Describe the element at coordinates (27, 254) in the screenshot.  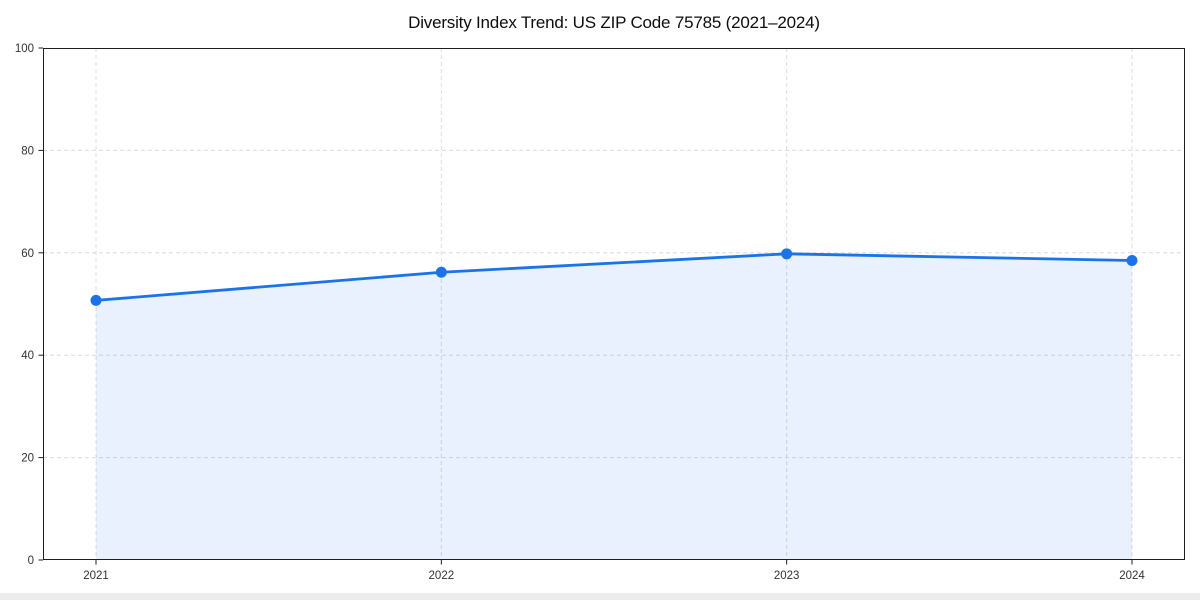
I see `y-axis-tick-label: 60` at that location.